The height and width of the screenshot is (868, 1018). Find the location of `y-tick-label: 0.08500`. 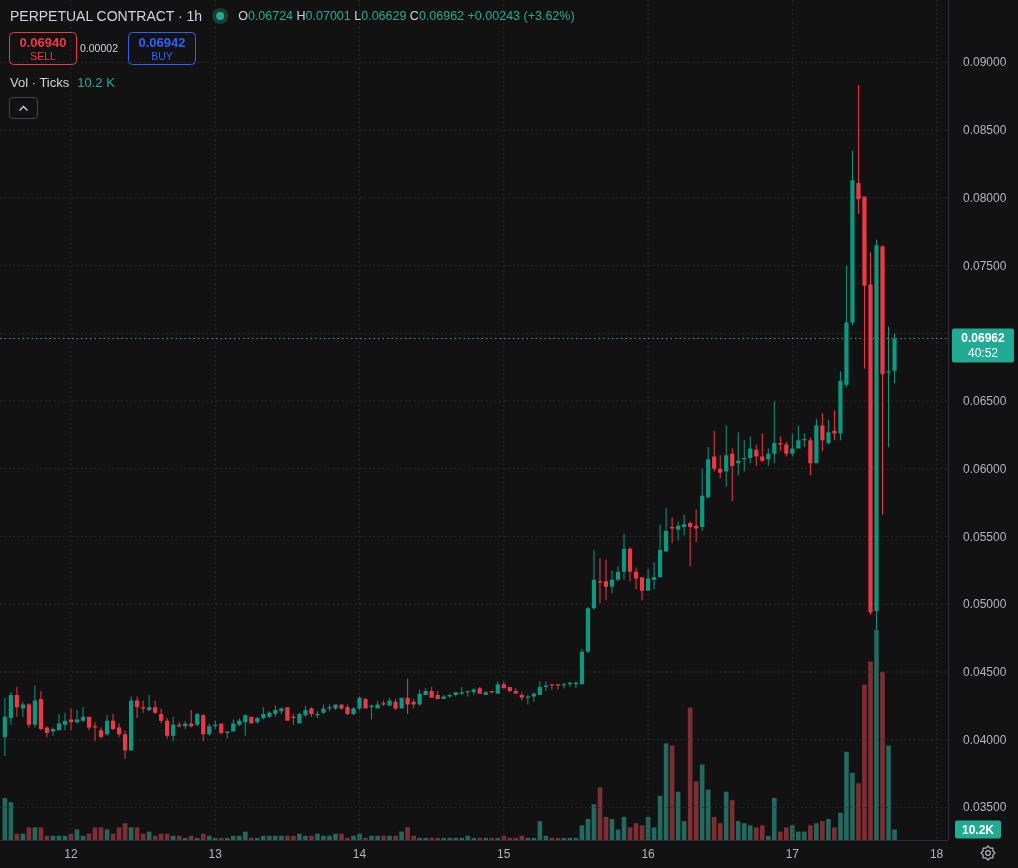

y-tick-label: 0.08500 is located at coordinates (985, 130).